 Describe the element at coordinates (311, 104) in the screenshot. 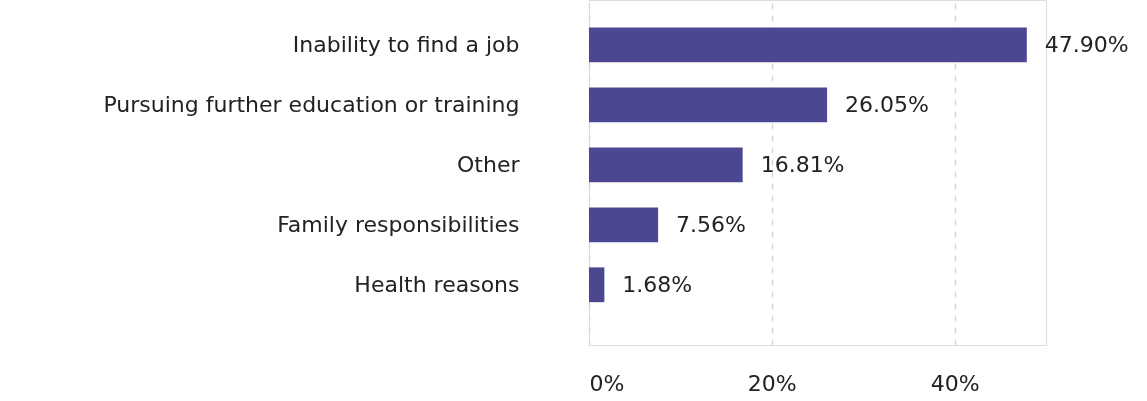

I see `y-tick-label: Pursuing further education or training` at that location.